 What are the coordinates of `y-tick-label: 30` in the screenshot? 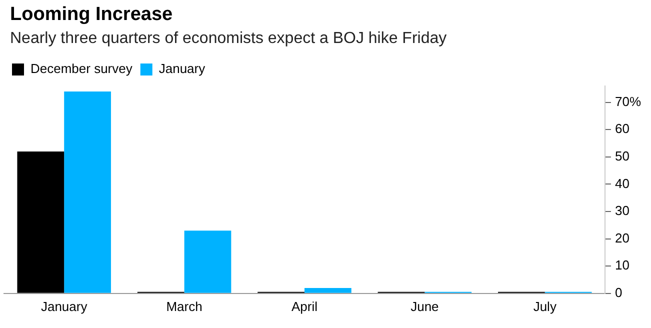 It's located at (622, 210).